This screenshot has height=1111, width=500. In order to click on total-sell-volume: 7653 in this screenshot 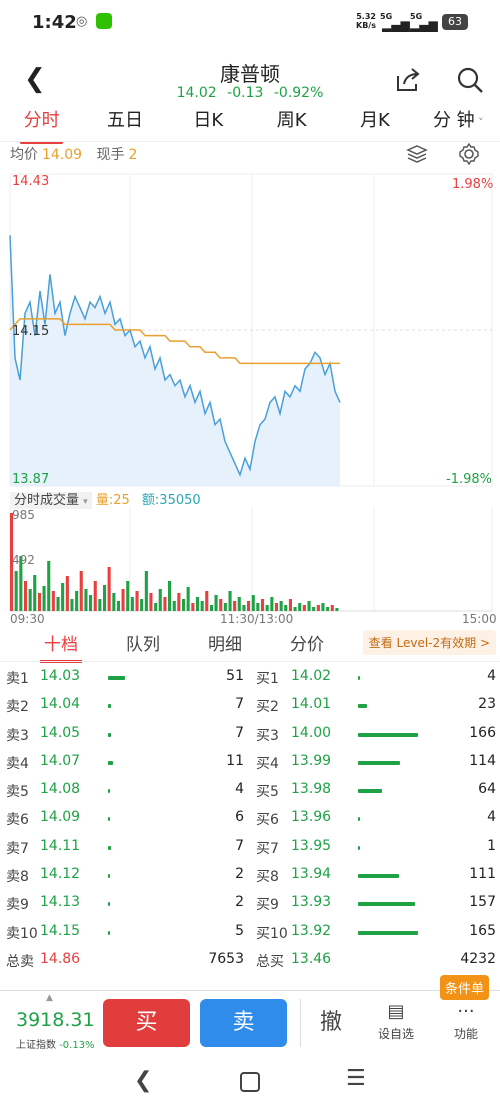, I will do `click(226, 958)`.